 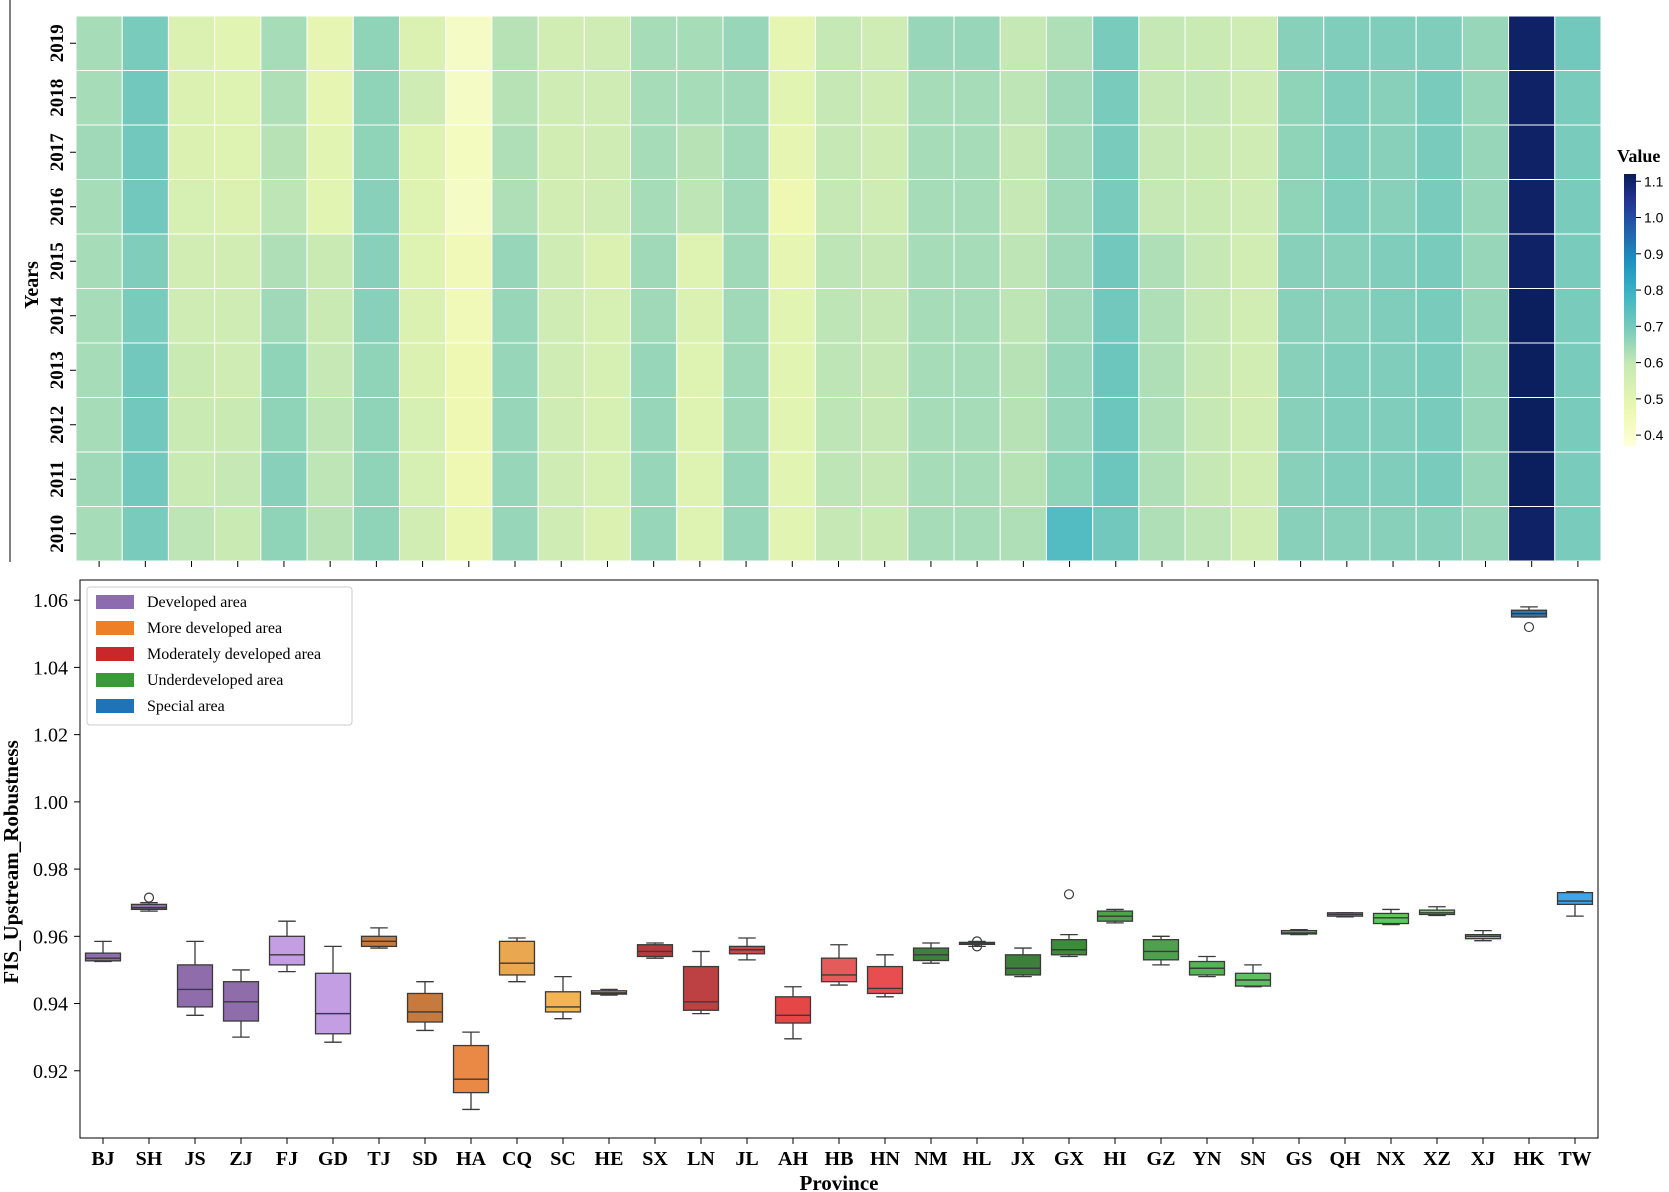 I want to click on boxplot-x-tick-label-gz: GZ, so click(x=1161, y=1159).